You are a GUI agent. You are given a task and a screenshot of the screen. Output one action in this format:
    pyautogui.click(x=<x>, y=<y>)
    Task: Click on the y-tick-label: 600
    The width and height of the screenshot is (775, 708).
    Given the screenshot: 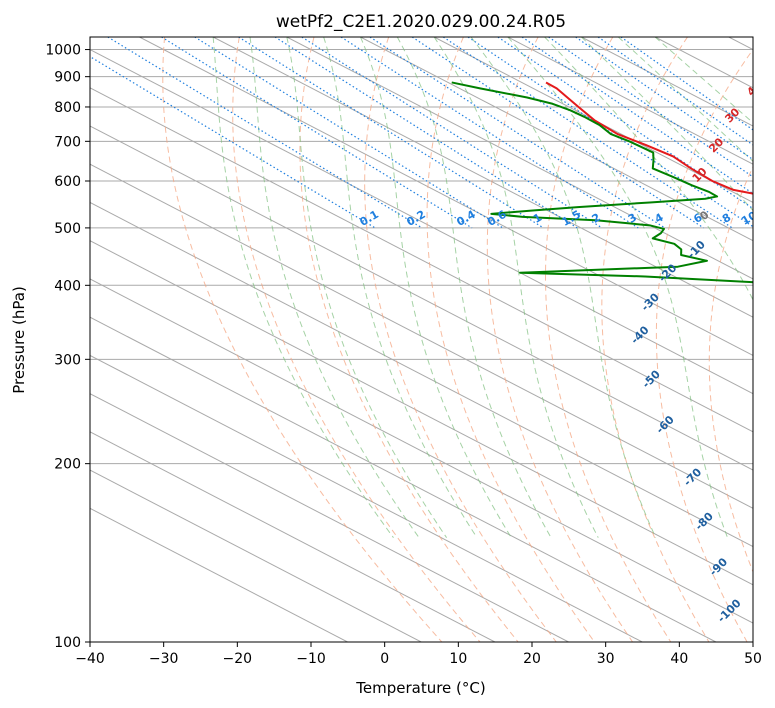 What is the action you would take?
    pyautogui.click(x=67, y=182)
    